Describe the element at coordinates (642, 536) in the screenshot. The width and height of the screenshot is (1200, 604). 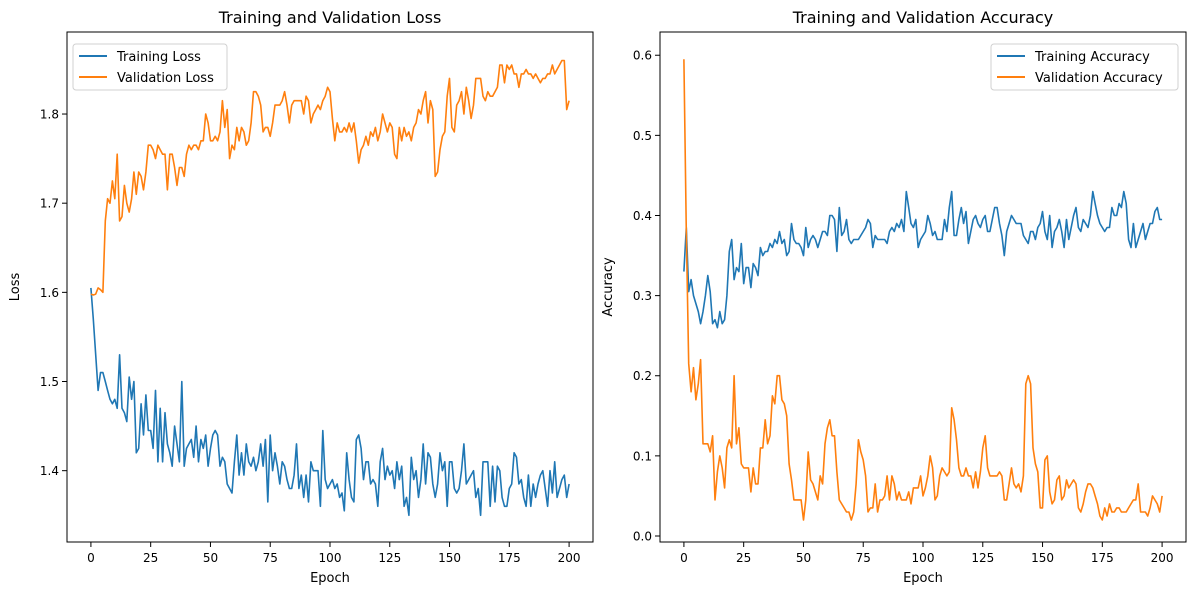
I see `y-tick-label: 0.0` at that location.